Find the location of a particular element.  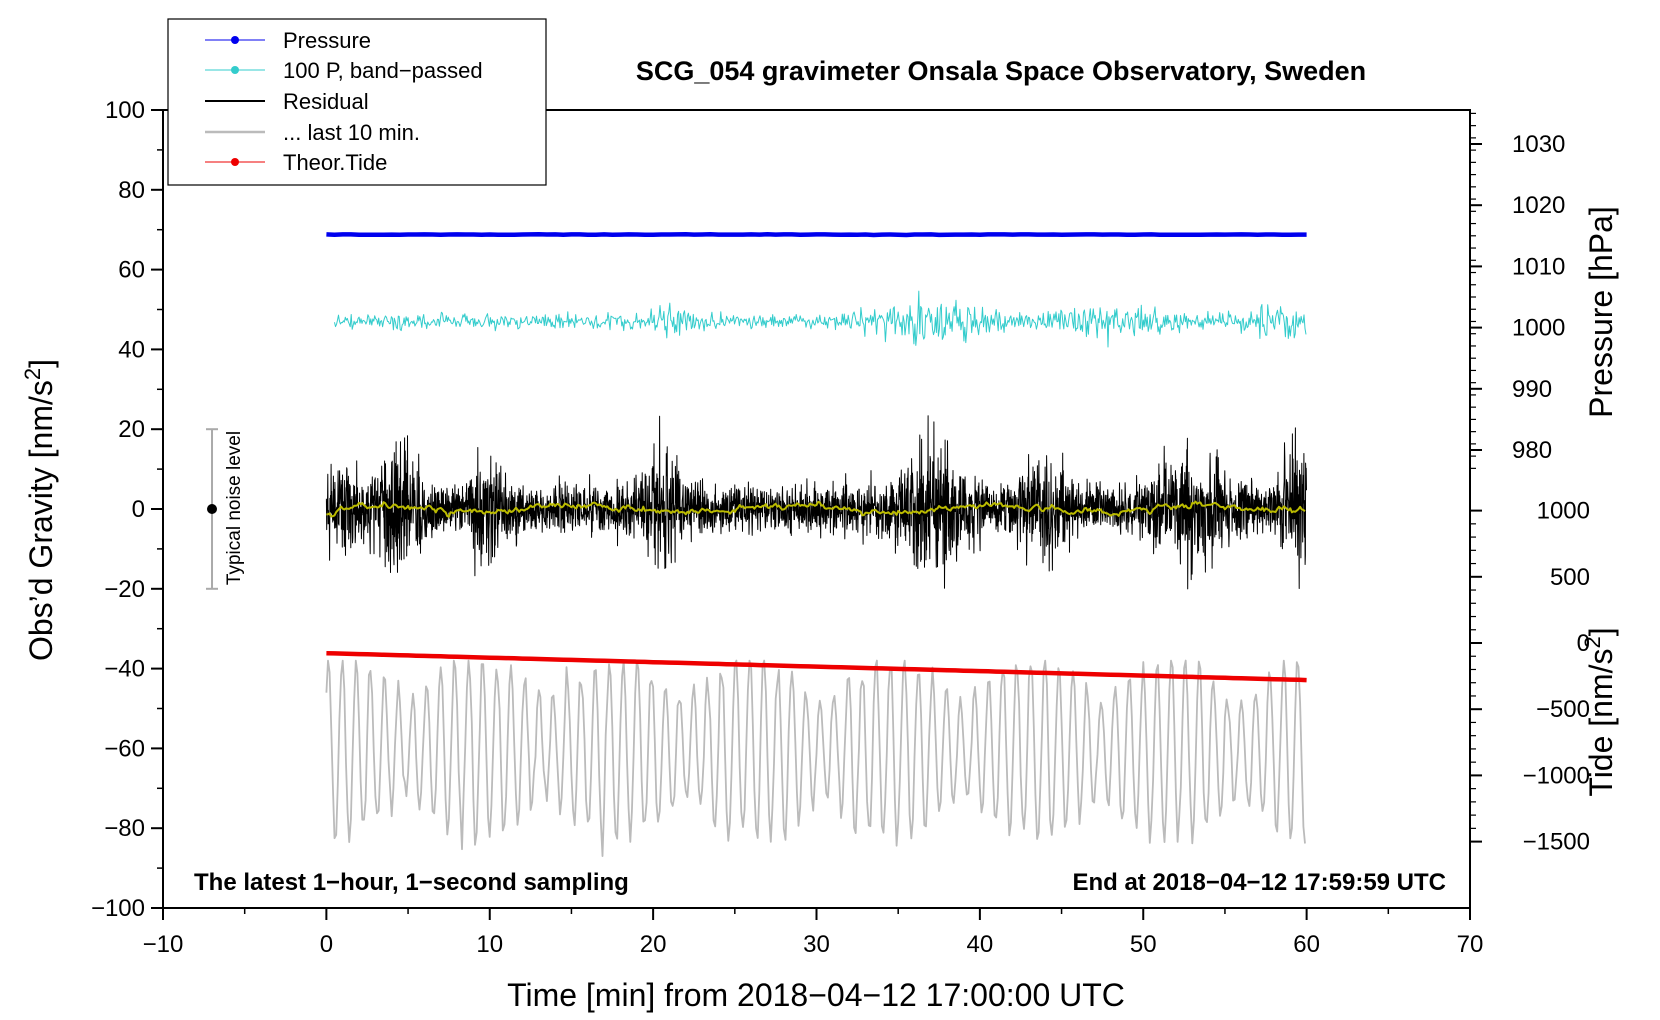

end-time-note: End at 2018−04−12 17:59:59 UTC is located at coordinates (1259, 882).